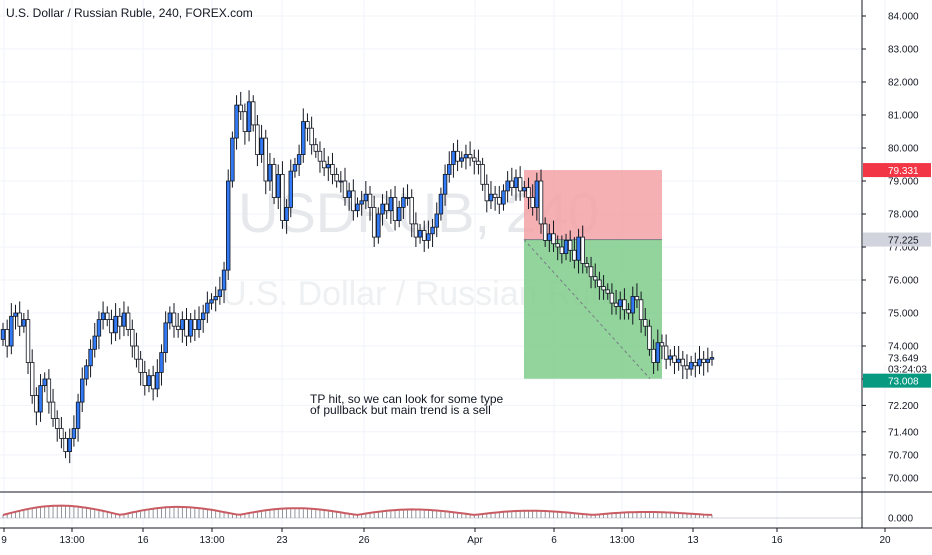  Describe the element at coordinates (903, 17) in the screenshot. I see `price-tick-label: 84.000` at that location.